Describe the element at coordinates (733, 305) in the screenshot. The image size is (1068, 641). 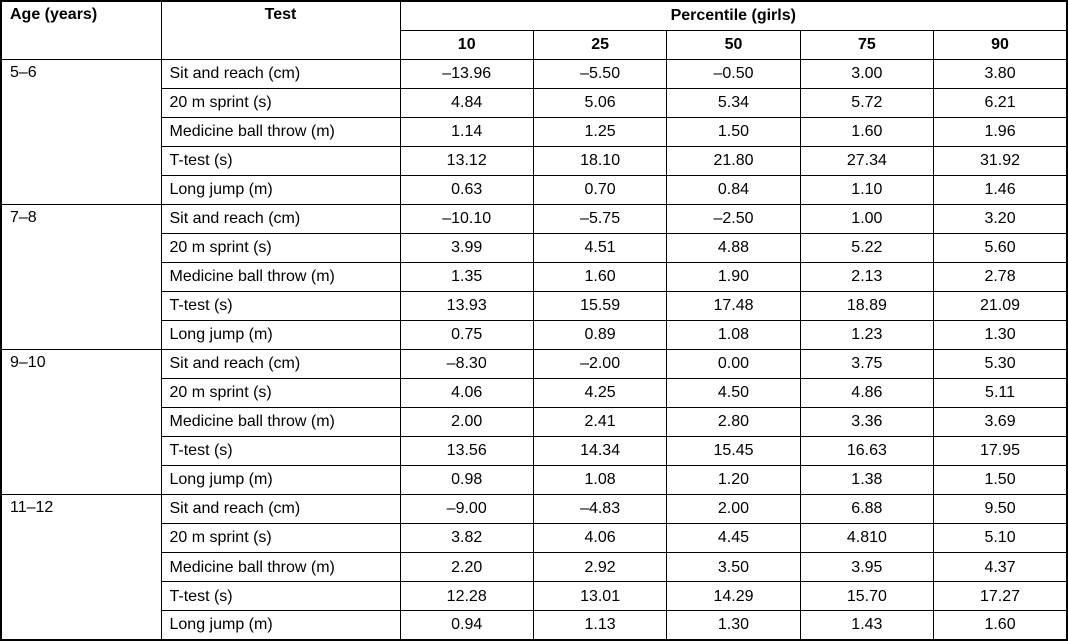
I see `value-cell: 17.48` at that location.